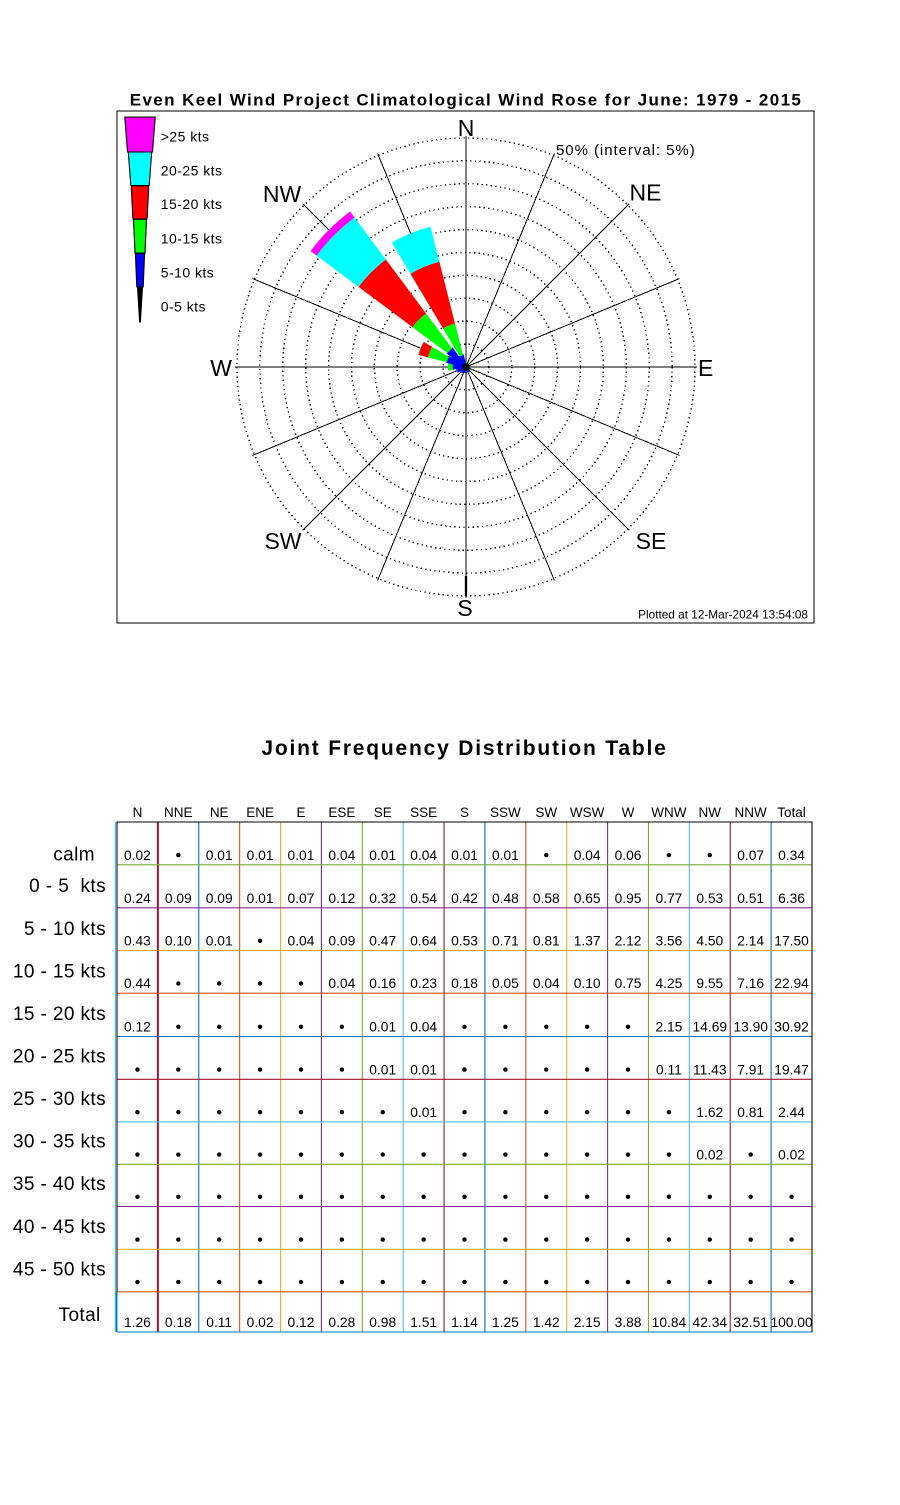 The height and width of the screenshot is (1505, 900). What do you see at coordinates (382, 983) in the screenshot?
I see `svg-text: 0.16` at bounding box center [382, 983].